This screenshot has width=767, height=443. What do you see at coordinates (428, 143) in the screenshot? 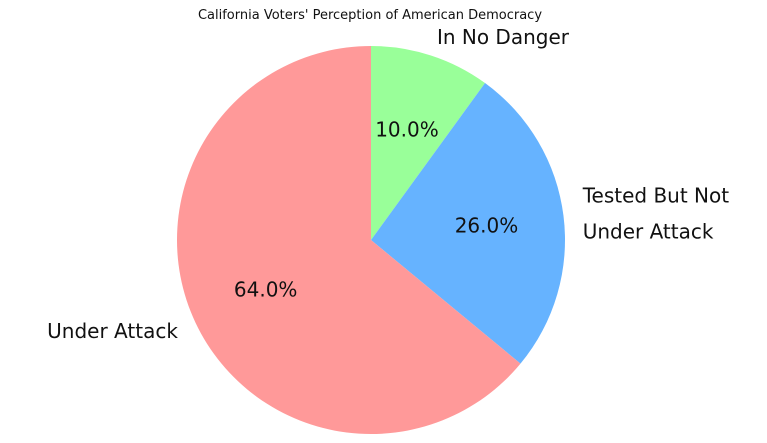
I see `pie-slice-in-no-danger` at bounding box center [428, 143].